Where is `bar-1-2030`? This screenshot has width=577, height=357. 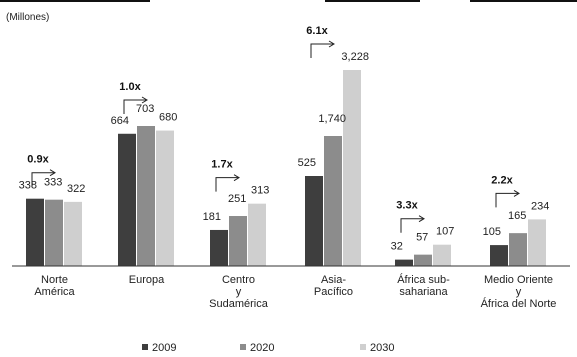
bar-1-2030 is located at coordinates (165, 198).